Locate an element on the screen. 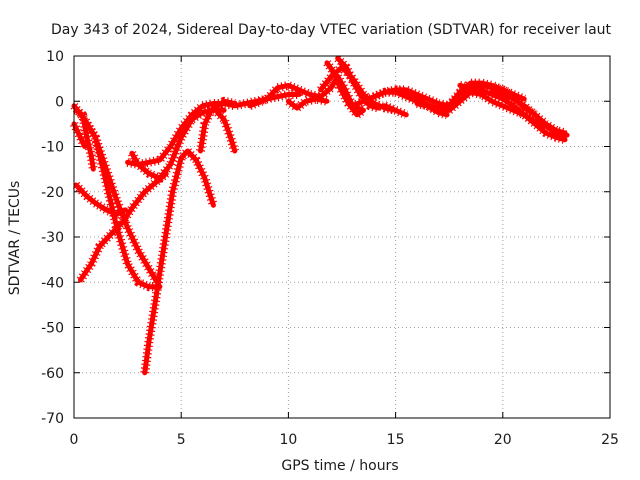 This screenshot has height=480, width=640. y-axis-label: SDTVAR / TECUs is located at coordinates (15, 238).